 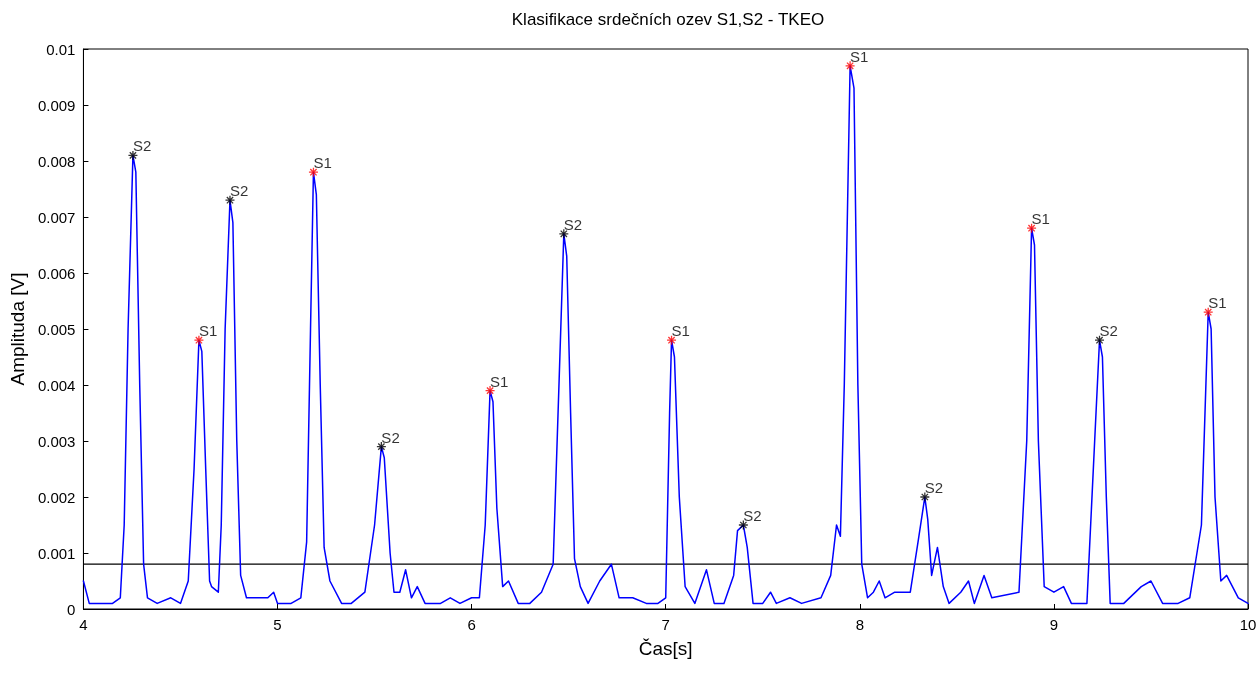 I want to click on y-tick-label: 0.004, so click(x=56, y=385).